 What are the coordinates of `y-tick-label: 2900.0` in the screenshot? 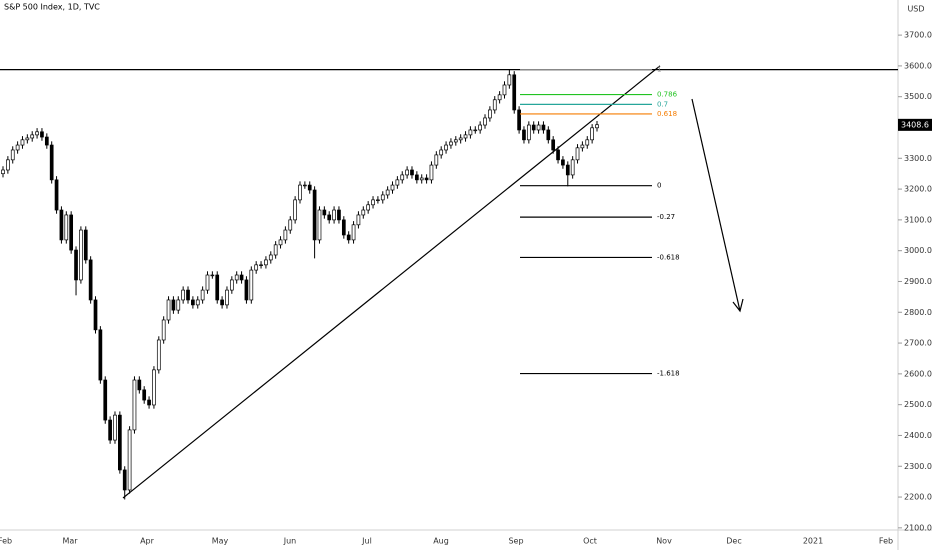 It's located at (918, 281).